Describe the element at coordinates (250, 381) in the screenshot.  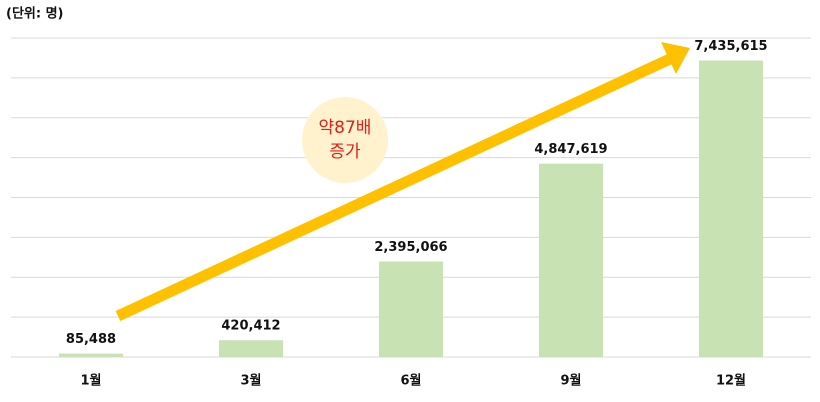
I see `x-tick-label: 3월` at that location.